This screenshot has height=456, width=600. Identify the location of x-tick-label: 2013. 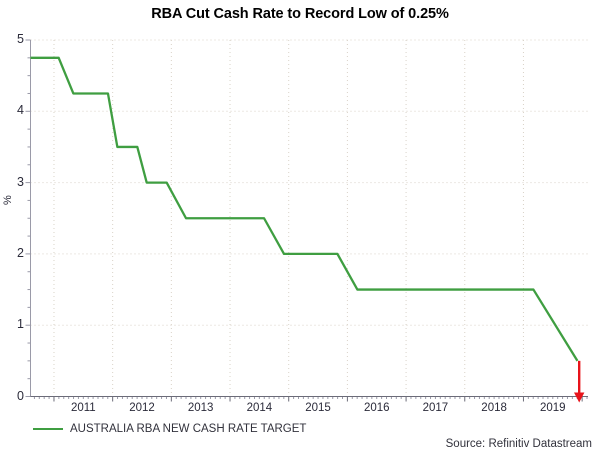
(200, 408).